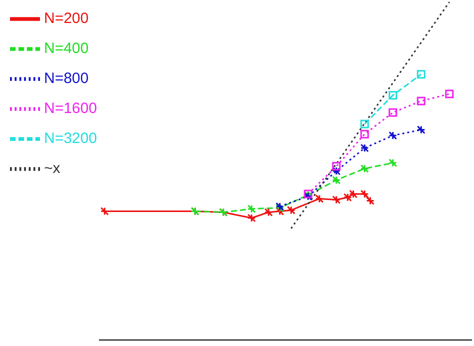 This screenshot has width=474, height=346. Describe the element at coordinates (66, 78) in the screenshot. I see `legend-label: N=800` at that location.